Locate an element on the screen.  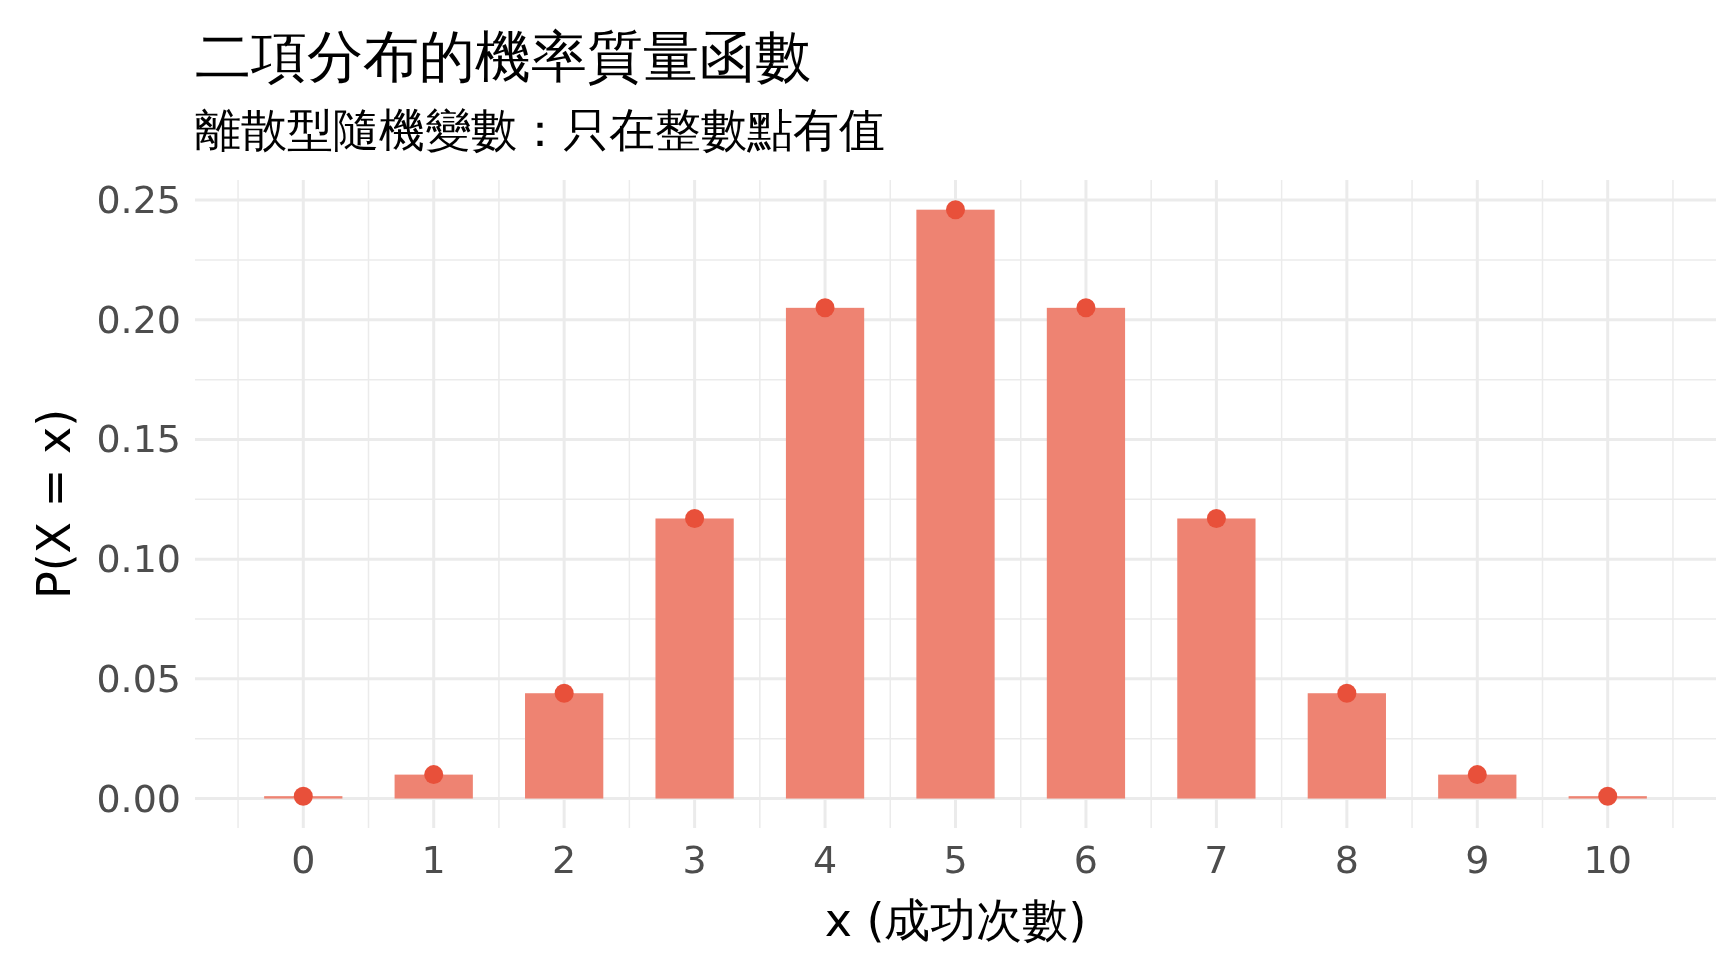
x-tick-label: 4 is located at coordinates (825, 860).